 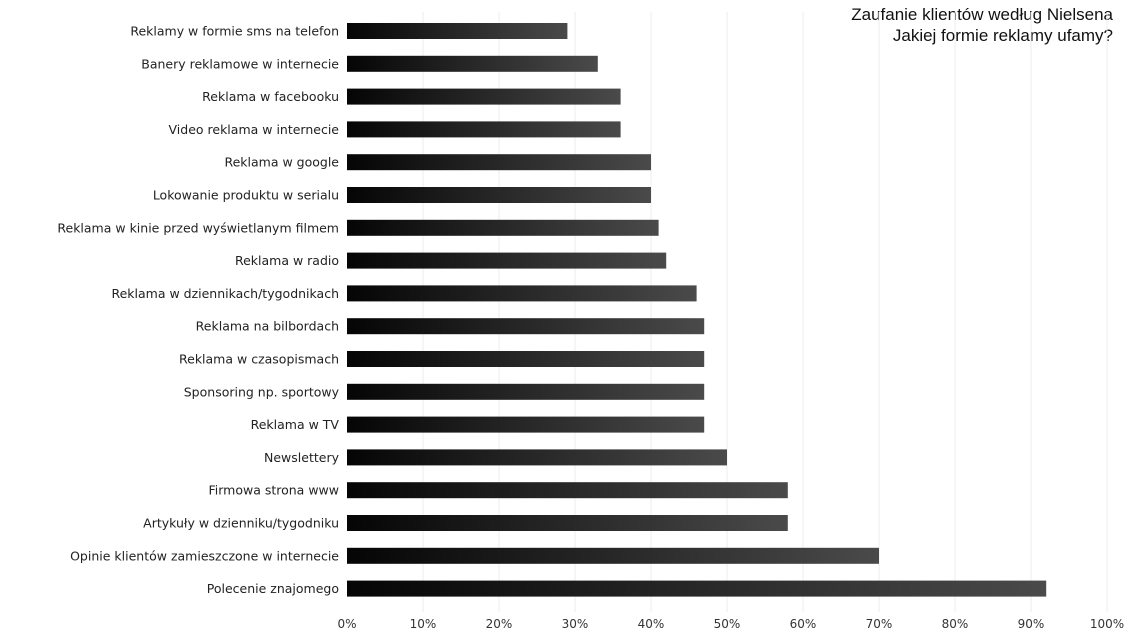 What do you see at coordinates (651, 624) in the screenshot?
I see `x-tick-label: 40%` at bounding box center [651, 624].